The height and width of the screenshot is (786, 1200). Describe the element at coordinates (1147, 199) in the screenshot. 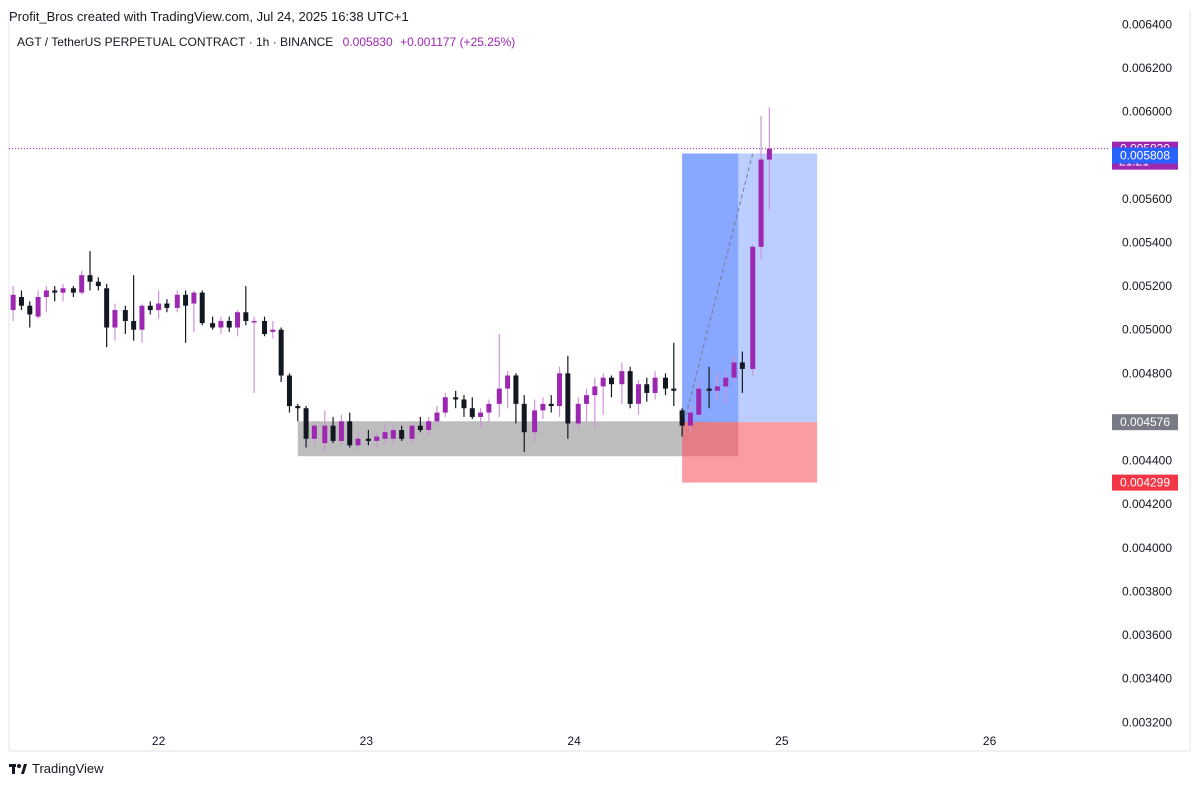

I see `price-tick-3: 0.005600` at that location.